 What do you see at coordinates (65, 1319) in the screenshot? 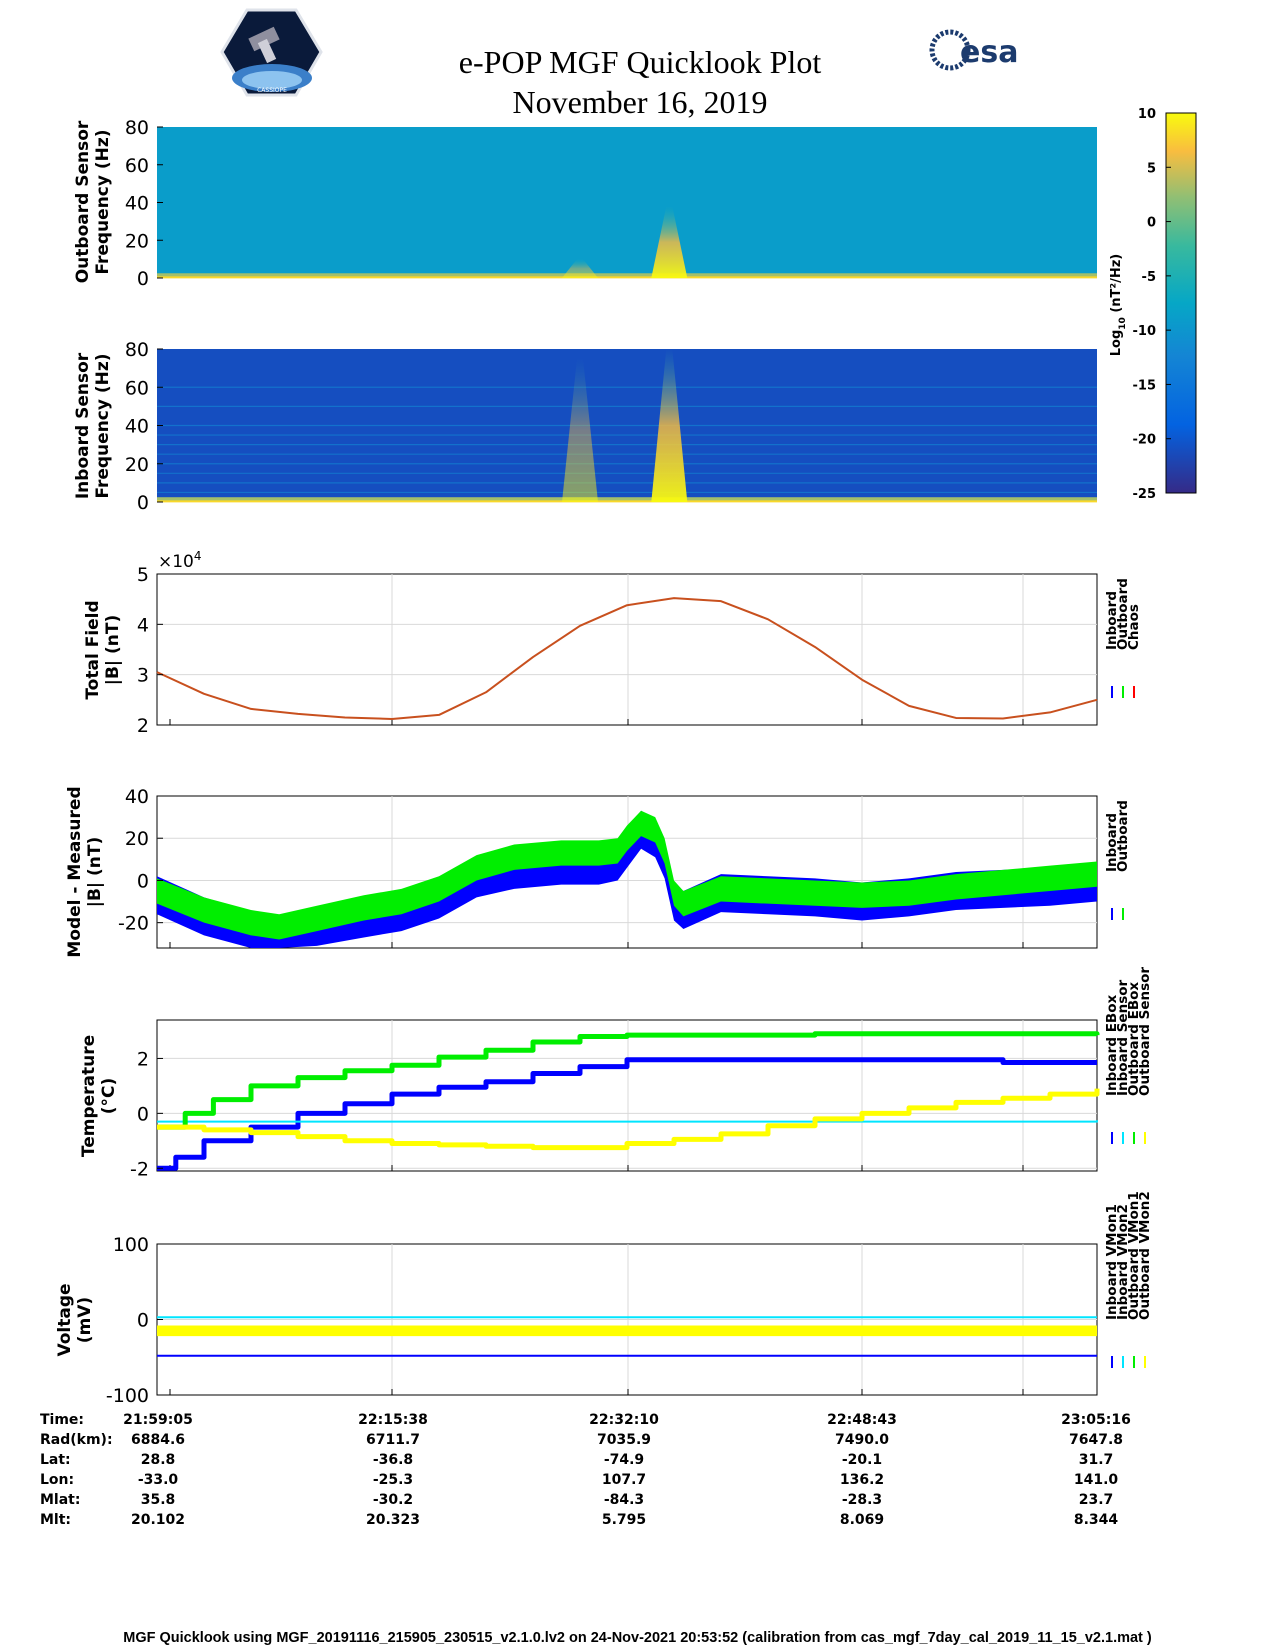
I see `voltage-ylabel-line1: Voltage` at bounding box center [65, 1319].